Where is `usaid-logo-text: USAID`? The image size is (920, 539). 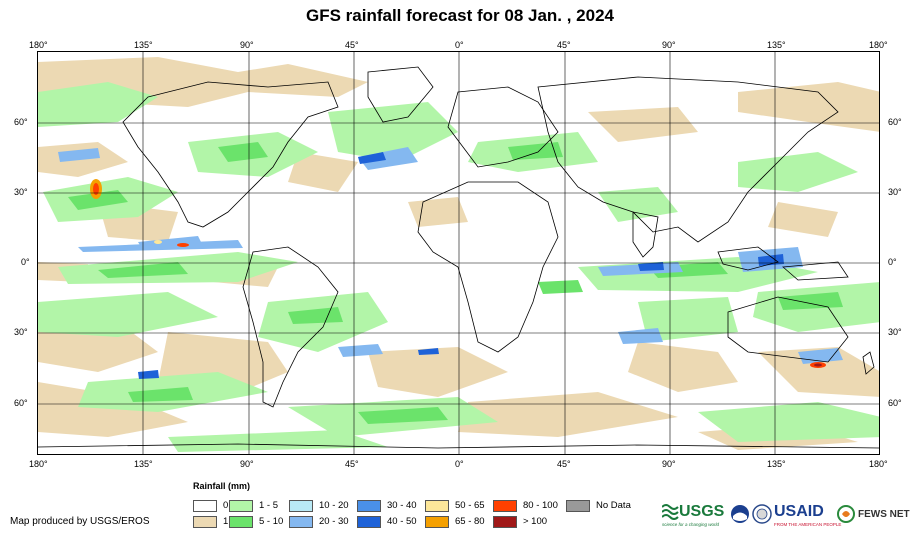
usaid-logo-text: USAID is located at coordinates (799, 511).